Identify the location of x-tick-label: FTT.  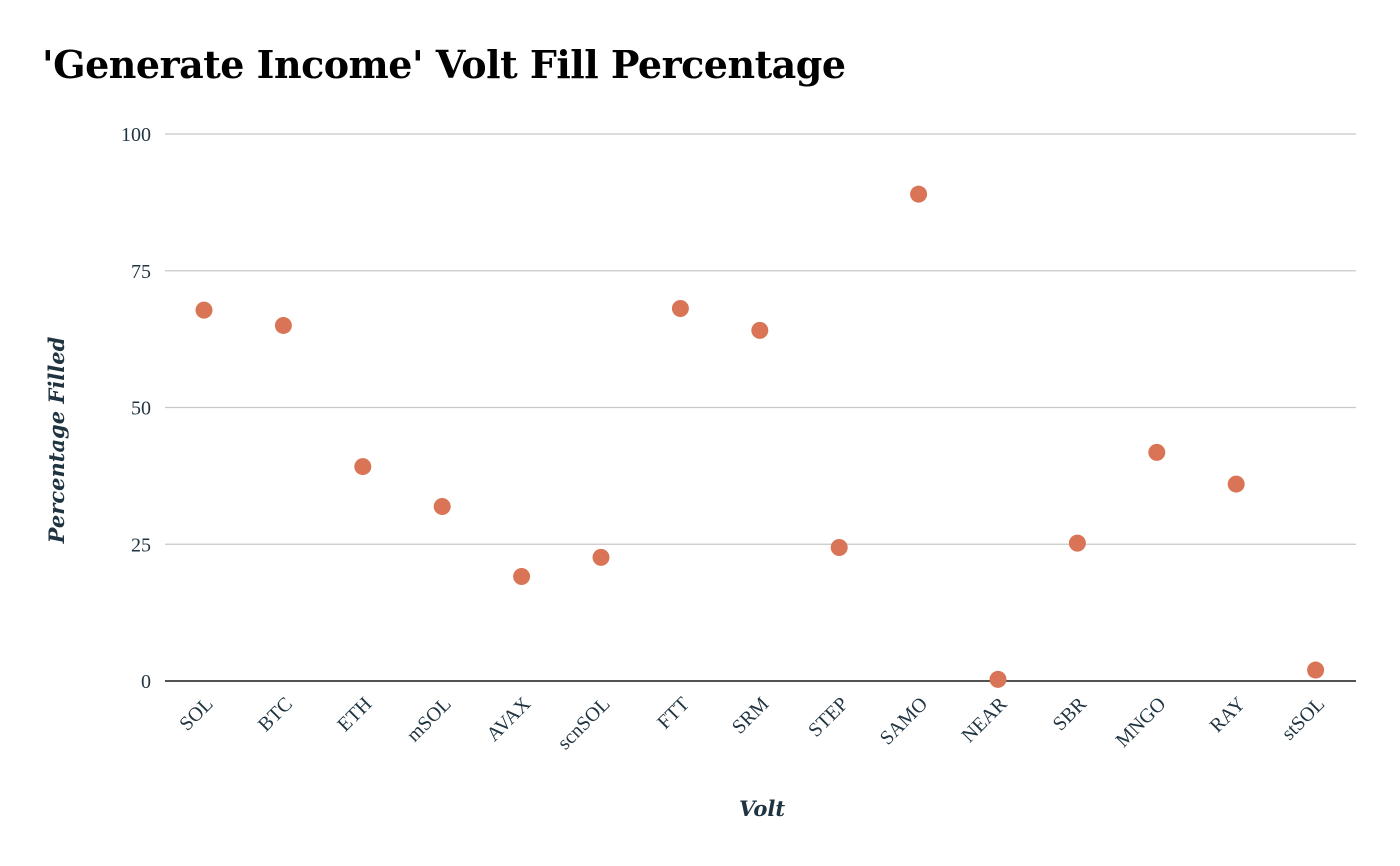
(673, 713).